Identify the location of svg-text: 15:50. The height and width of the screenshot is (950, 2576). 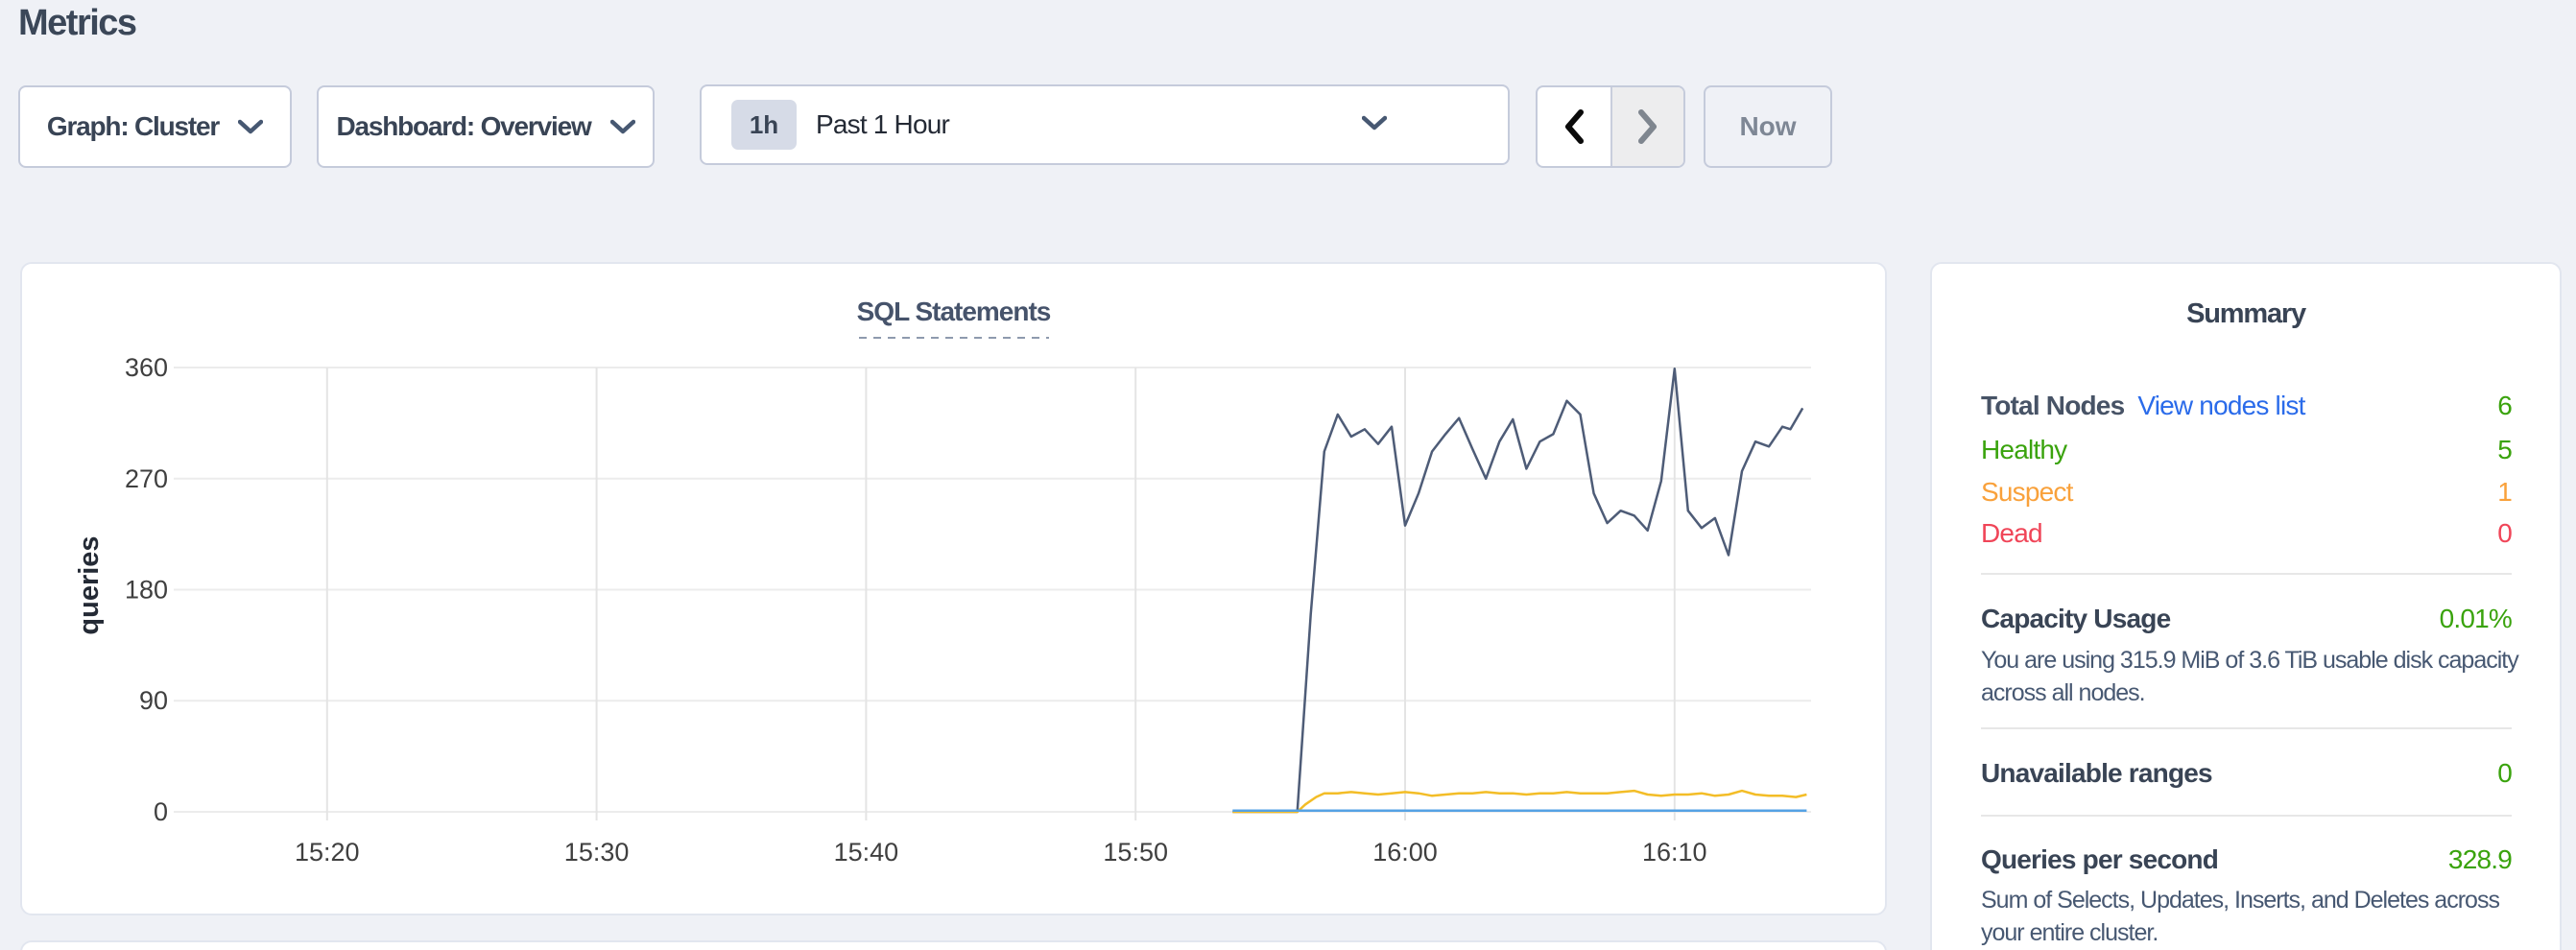
(1135, 852).